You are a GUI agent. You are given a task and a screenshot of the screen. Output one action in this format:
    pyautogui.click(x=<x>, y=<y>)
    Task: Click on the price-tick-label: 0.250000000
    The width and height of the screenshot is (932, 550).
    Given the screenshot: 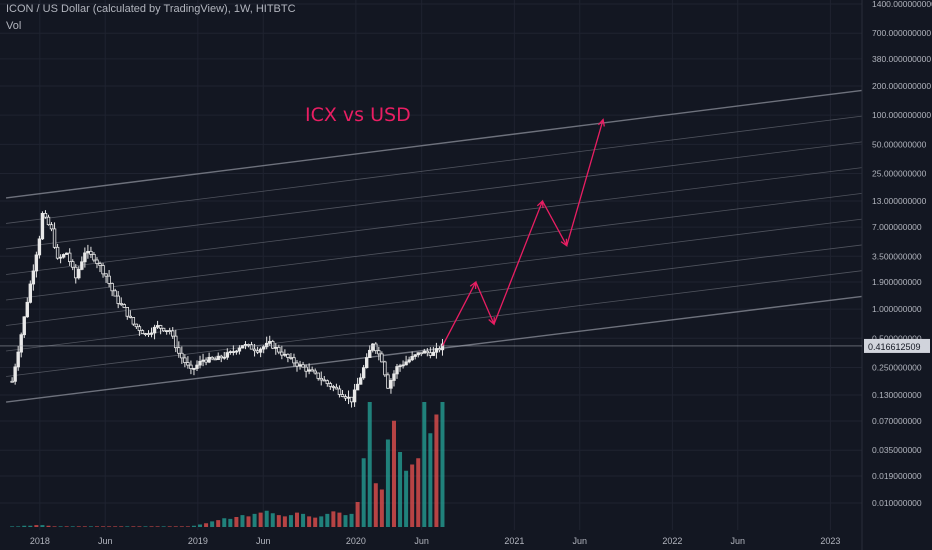 What is the action you would take?
    pyautogui.click(x=897, y=367)
    